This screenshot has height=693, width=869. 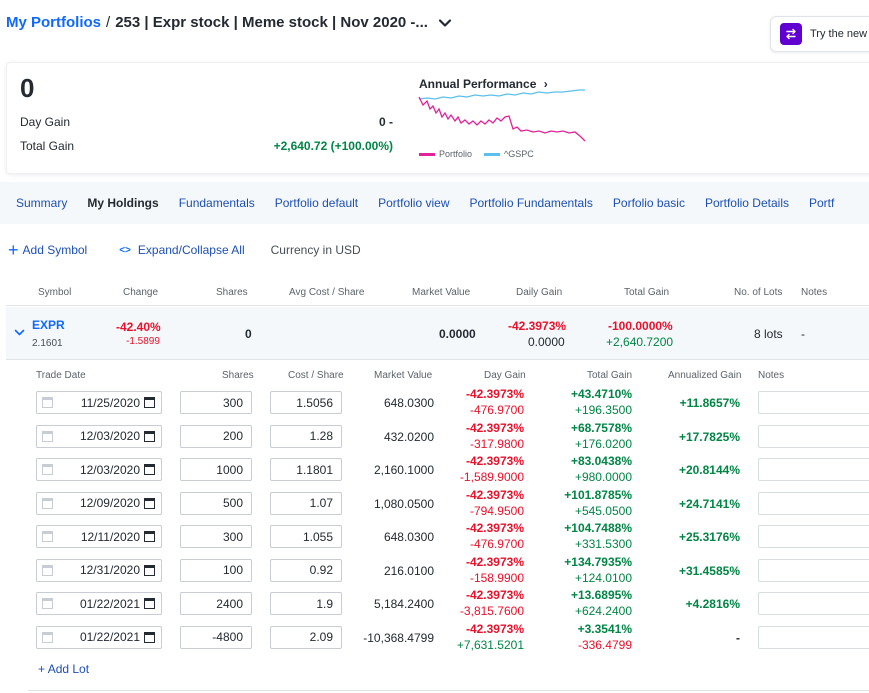 What do you see at coordinates (48, 325) in the screenshot?
I see `symbol-link: EXPR` at bounding box center [48, 325].